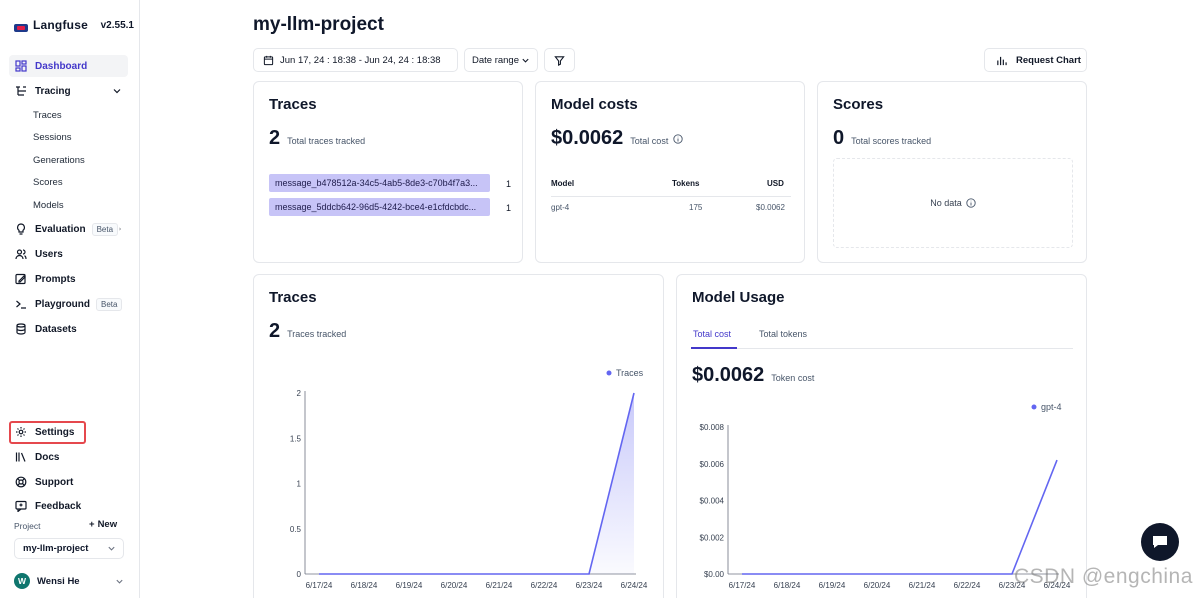  Describe the element at coordinates (770, 207) in the screenshot. I see `costs-cell-usd: $0.0062` at that location.